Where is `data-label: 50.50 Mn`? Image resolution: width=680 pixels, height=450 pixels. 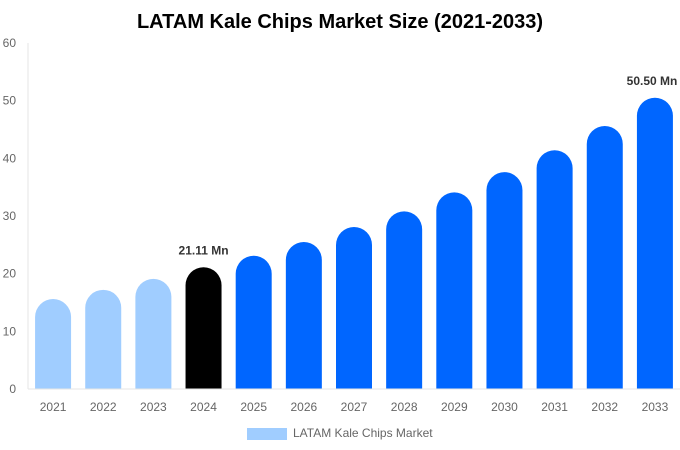
data-label: 50.50 Mn is located at coordinates (652, 81).